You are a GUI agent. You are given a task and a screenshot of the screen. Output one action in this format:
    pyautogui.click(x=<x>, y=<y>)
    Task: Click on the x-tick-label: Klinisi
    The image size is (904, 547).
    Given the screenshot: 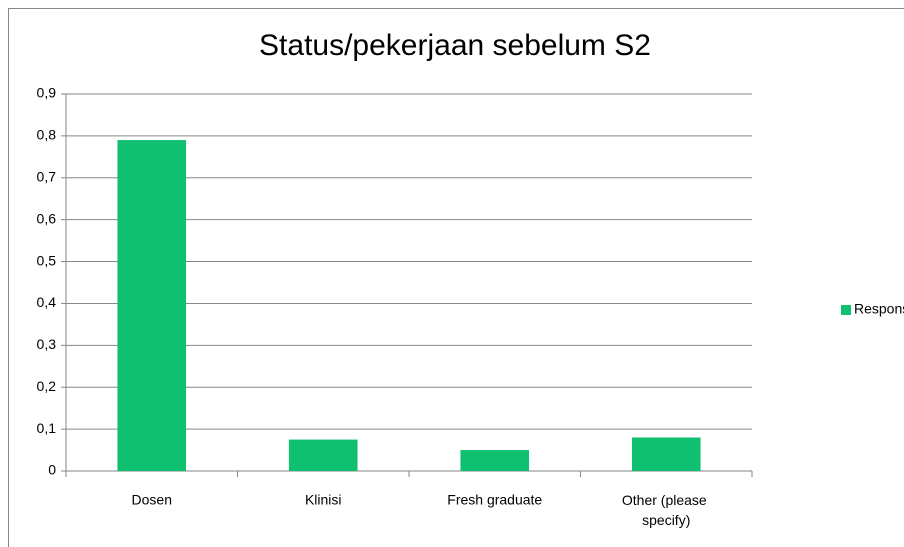 What is the action you would take?
    pyautogui.click(x=323, y=500)
    